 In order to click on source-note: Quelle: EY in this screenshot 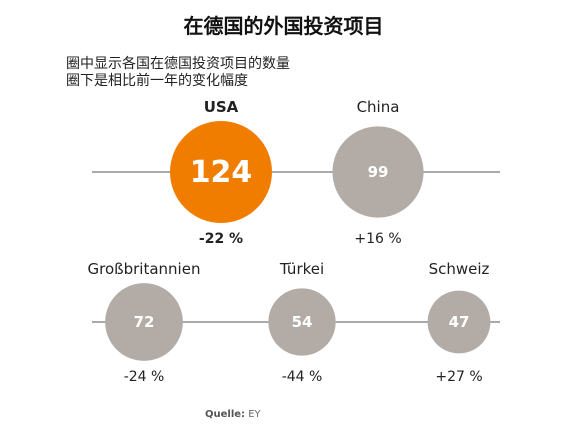, I will do `click(233, 414)`.